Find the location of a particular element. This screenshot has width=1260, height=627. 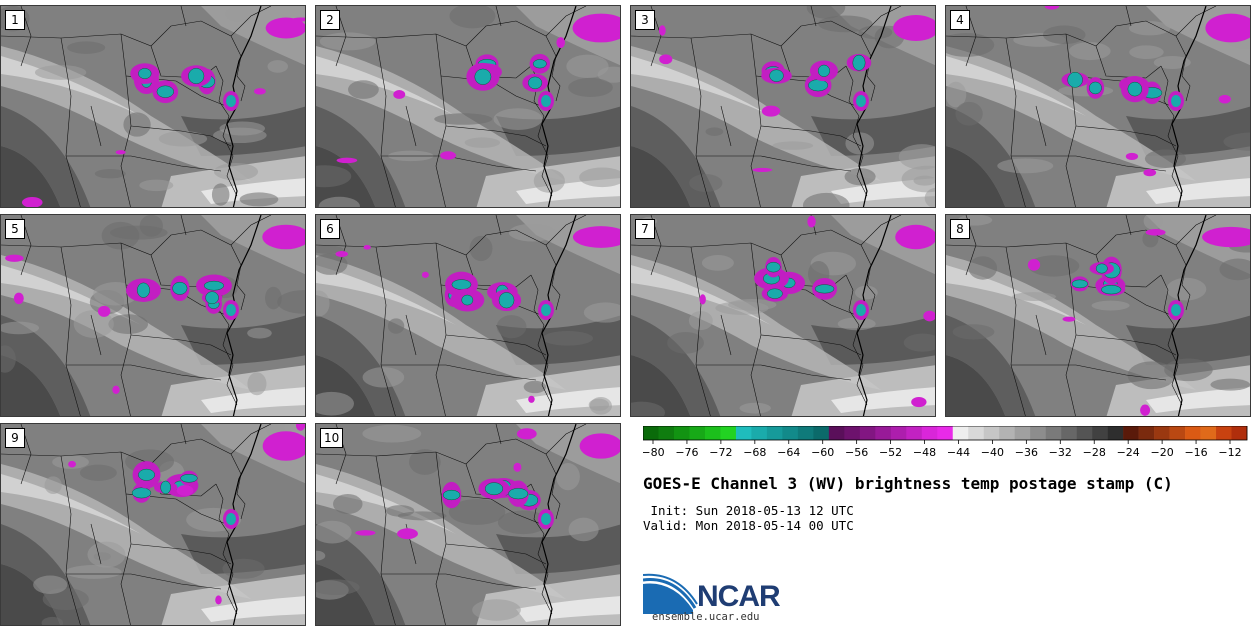

valid-time: Valid: Mon 2018-05-14 00 UTC is located at coordinates (748, 525).